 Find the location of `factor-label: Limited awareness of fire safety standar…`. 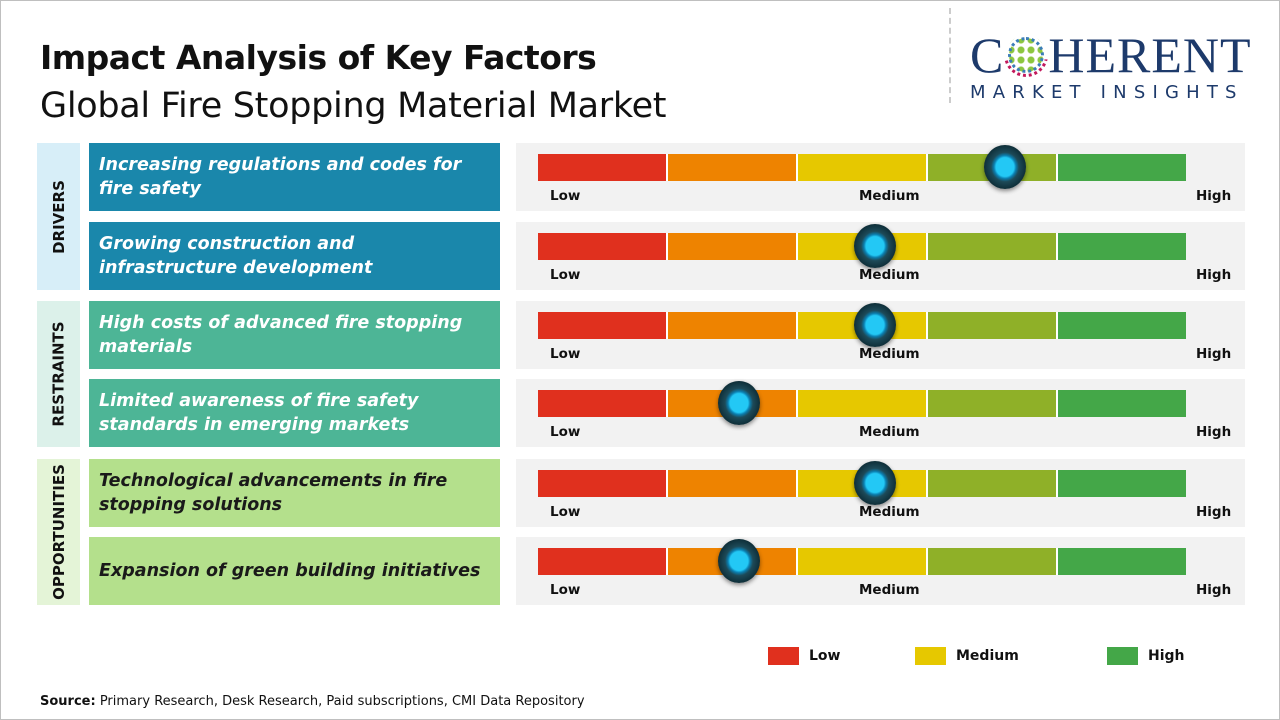

factor-label: Limited awareness of fire safety standar… is located at coordinates (294, 413).